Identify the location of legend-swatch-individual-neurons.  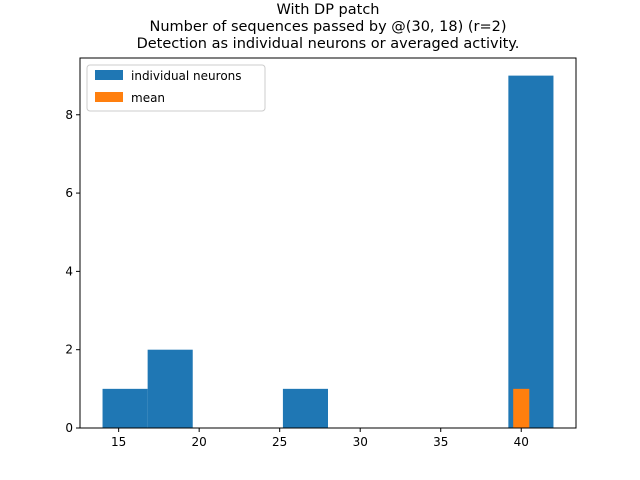
(109, 75).